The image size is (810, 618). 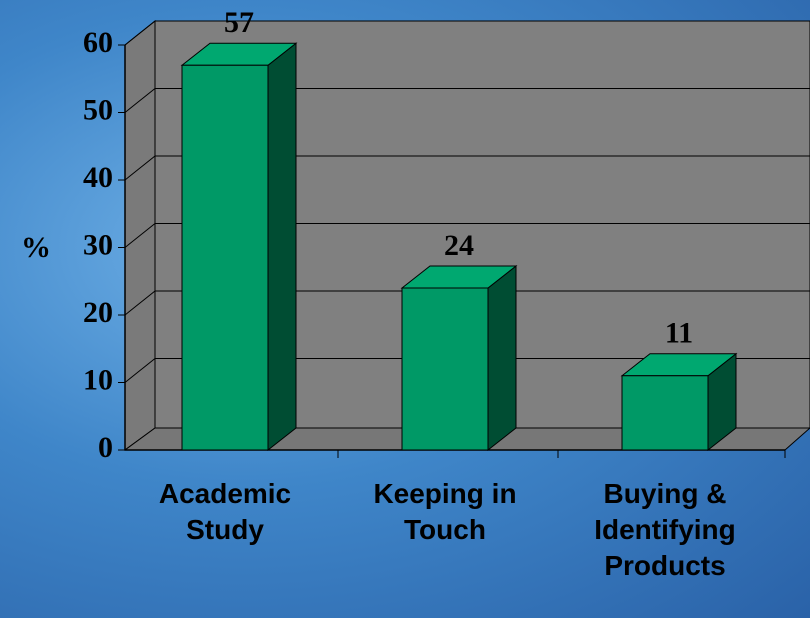 I want to click on y-axis-label: %, so click(x=36, y=247).